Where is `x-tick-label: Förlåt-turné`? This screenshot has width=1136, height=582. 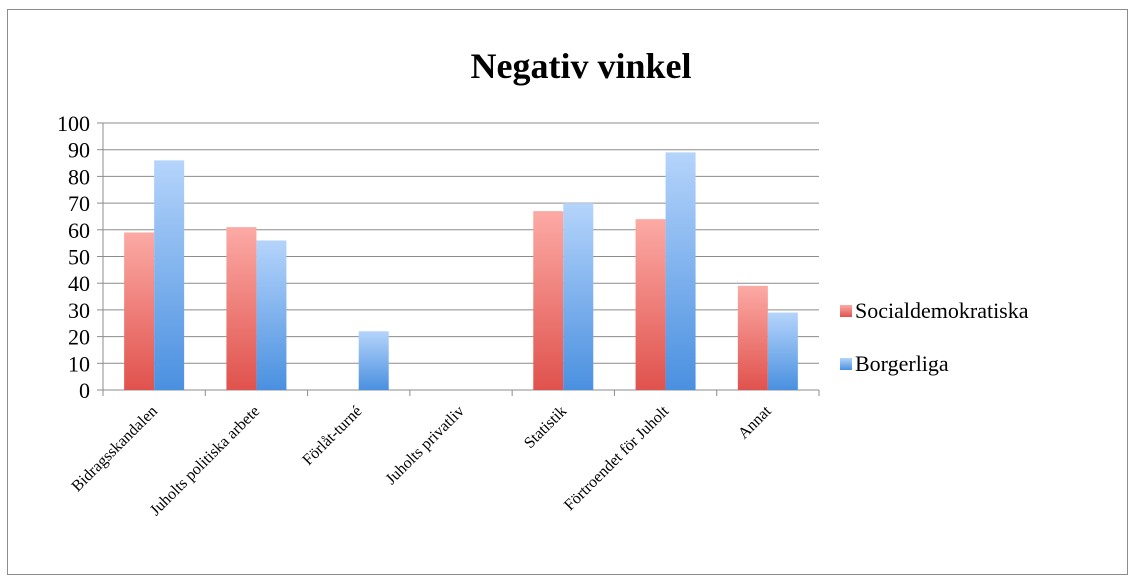 x-tick-label: Förlåt-turné is located at coordinates (332, 436).